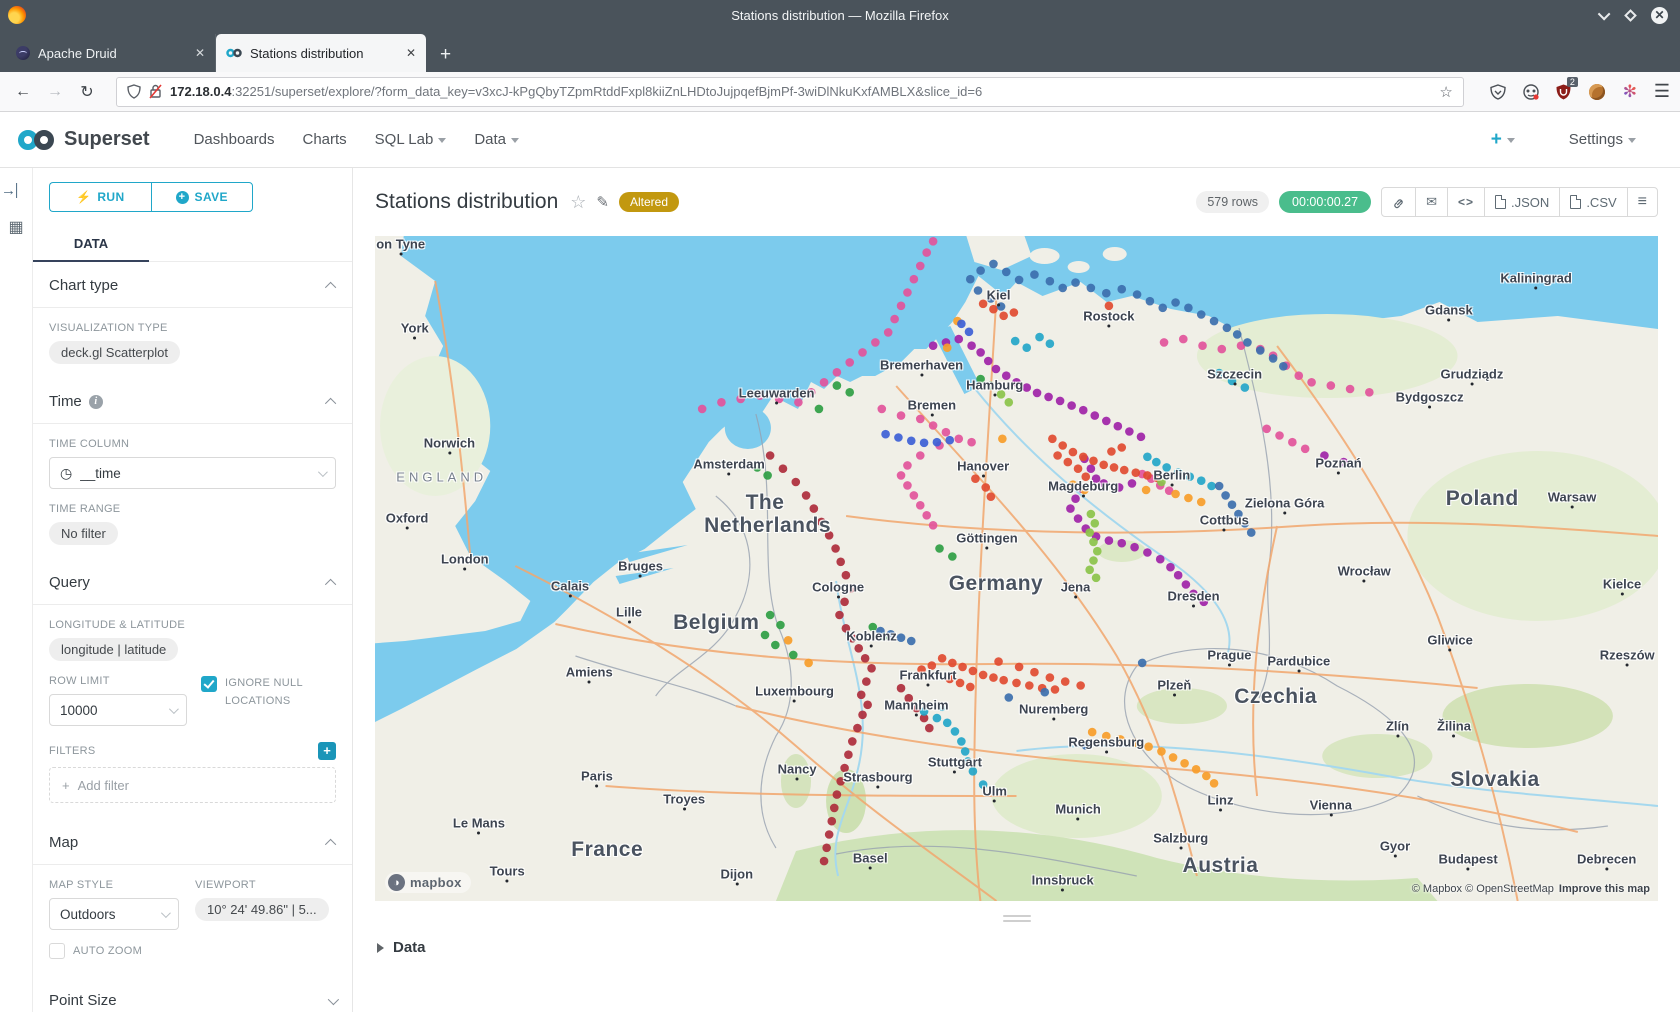 Image resolution: width=1680 pixels, height=1012 pixels. What do you see at coordinates (91, 245) in the screenshot?
I see `tab-data: DATA` at bounding box center [91, 245].